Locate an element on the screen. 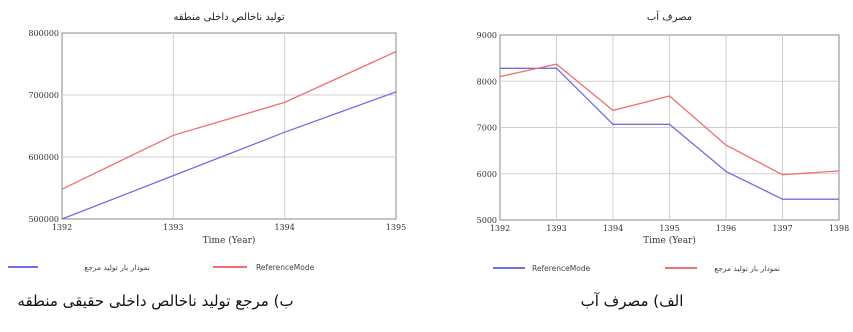  y-tick-label: 700000 is located at coordinates (43, 95).